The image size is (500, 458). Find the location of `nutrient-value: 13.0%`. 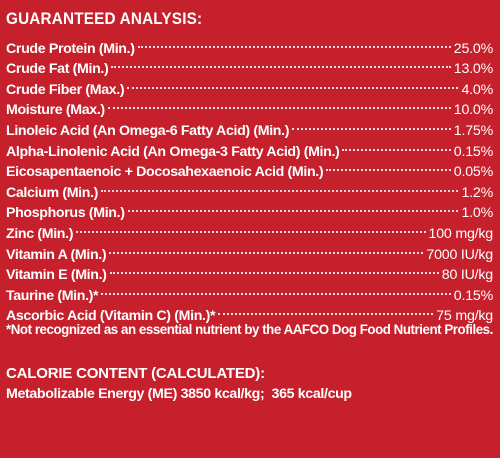

nutrient-value: 13.0% is located at coordinates (473, 69).